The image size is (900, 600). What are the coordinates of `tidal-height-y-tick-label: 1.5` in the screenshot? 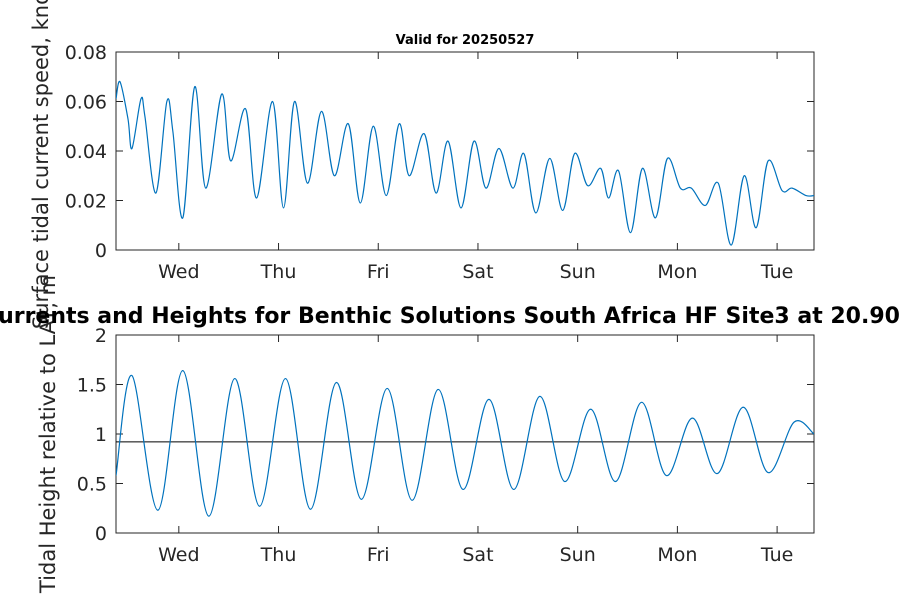 It's located at (92, 386).